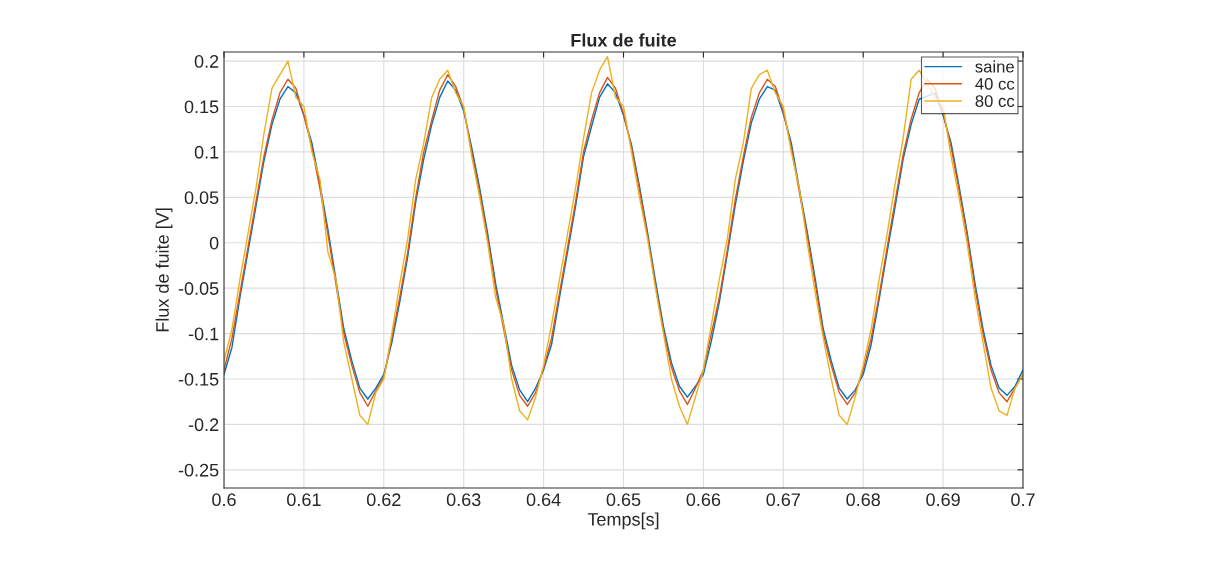  What do you see at coordinates (783, 500) in the screenshot?
I see `x-tick-label: 0.67` at bounding box center [783, 500].